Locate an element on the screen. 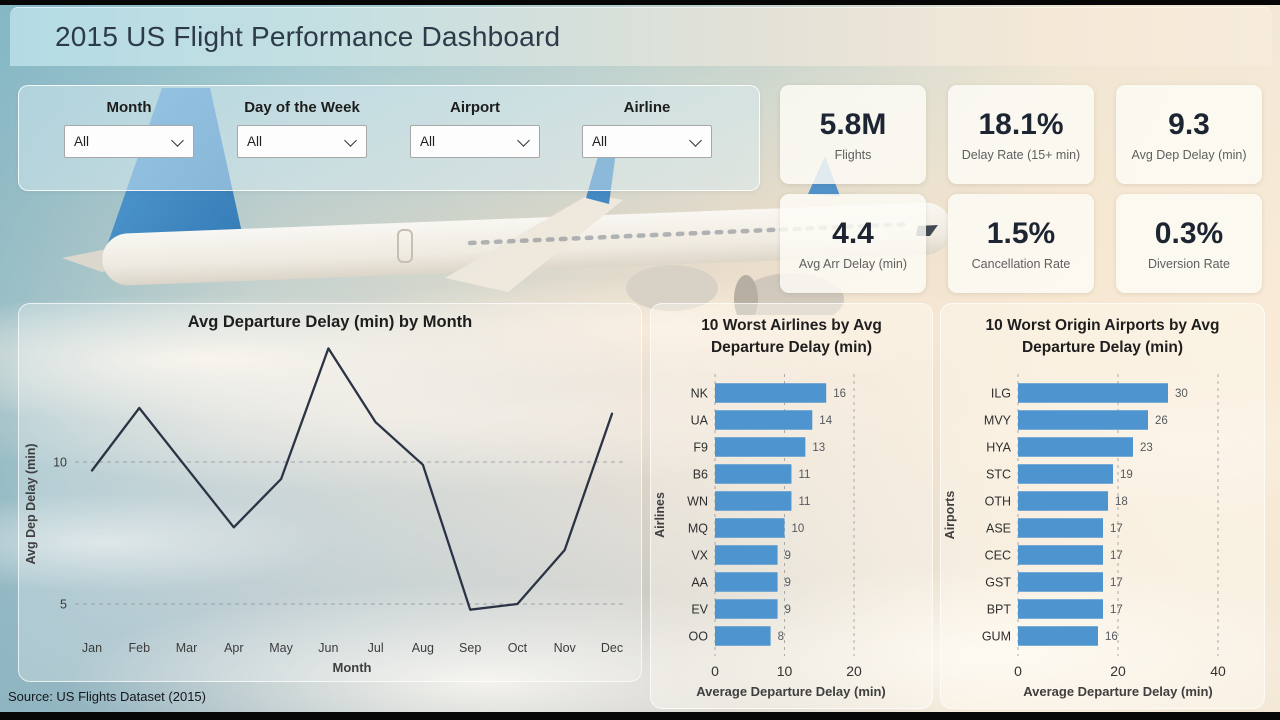 Image resolution: width=1280 pixels, height=720 pixels. kpi-label: Cancellation Rate is located at coordinates (1021, 263).